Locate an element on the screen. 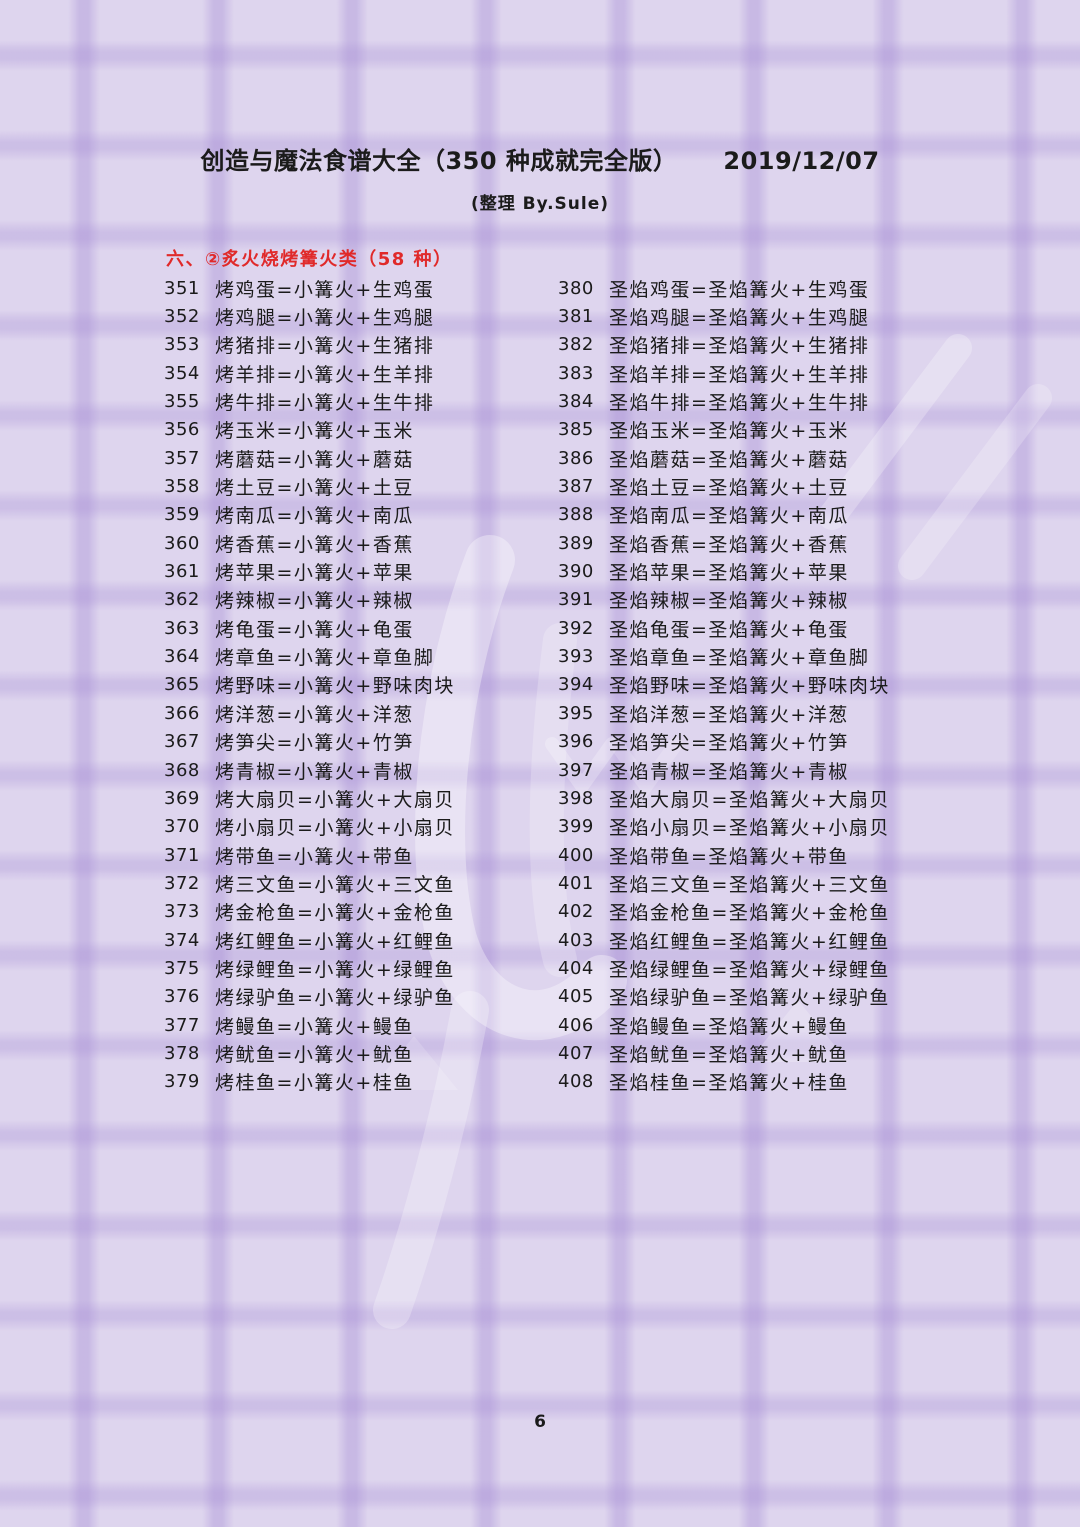 The height and width of the screenshot is (1527, 1080). recipe-row: 356 烤玉米=小篝火+玉米 is located at coordinates (361, 430).